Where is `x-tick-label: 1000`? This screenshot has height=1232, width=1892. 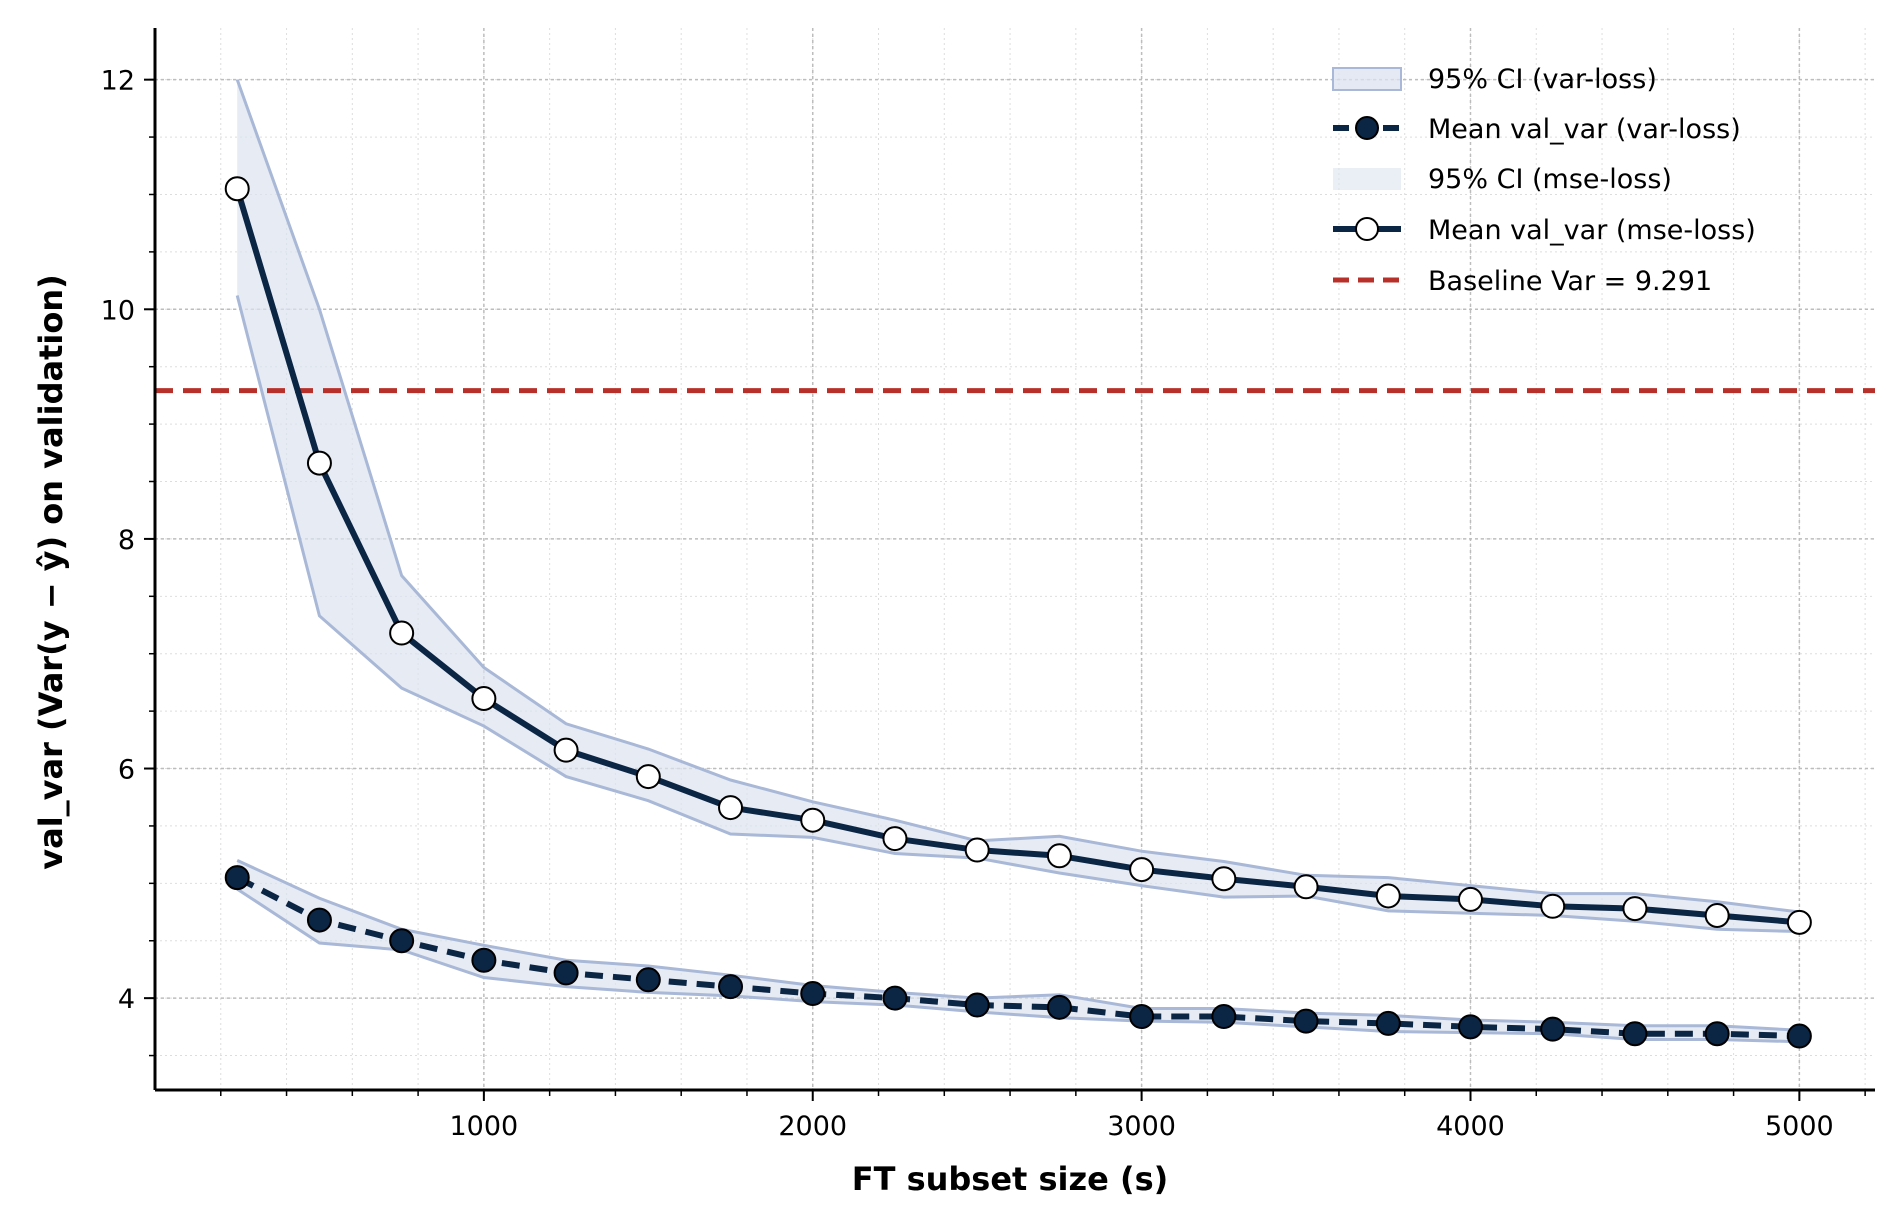 x-tick-label: 1000 is located at coordinates (484, 1126).